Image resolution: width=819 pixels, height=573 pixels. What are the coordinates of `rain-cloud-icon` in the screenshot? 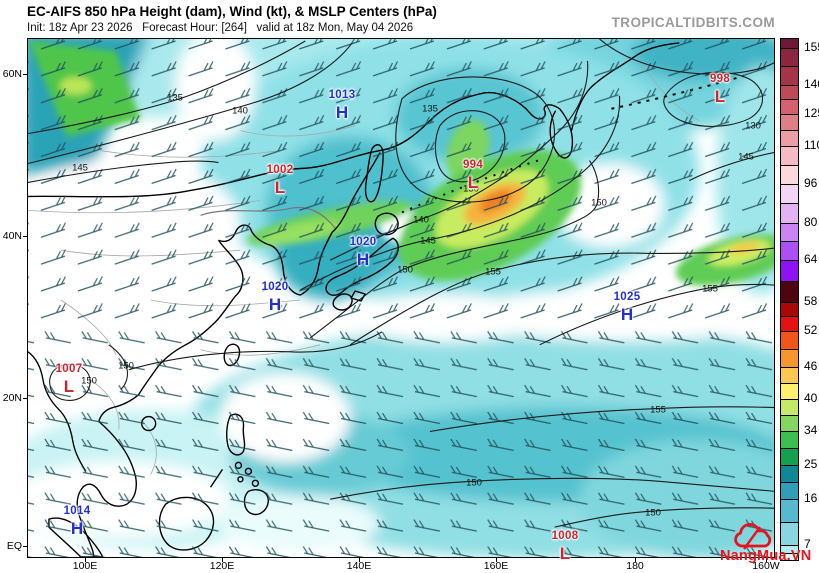 It's located at (753, 536).